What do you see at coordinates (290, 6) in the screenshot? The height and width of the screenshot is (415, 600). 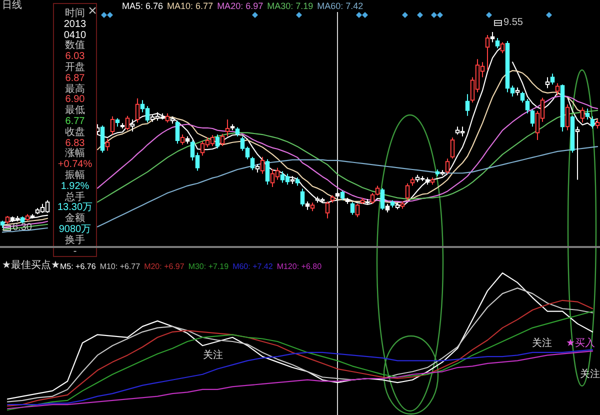 I see `text: MA30: 7.19` at bounding box center [290, 6].